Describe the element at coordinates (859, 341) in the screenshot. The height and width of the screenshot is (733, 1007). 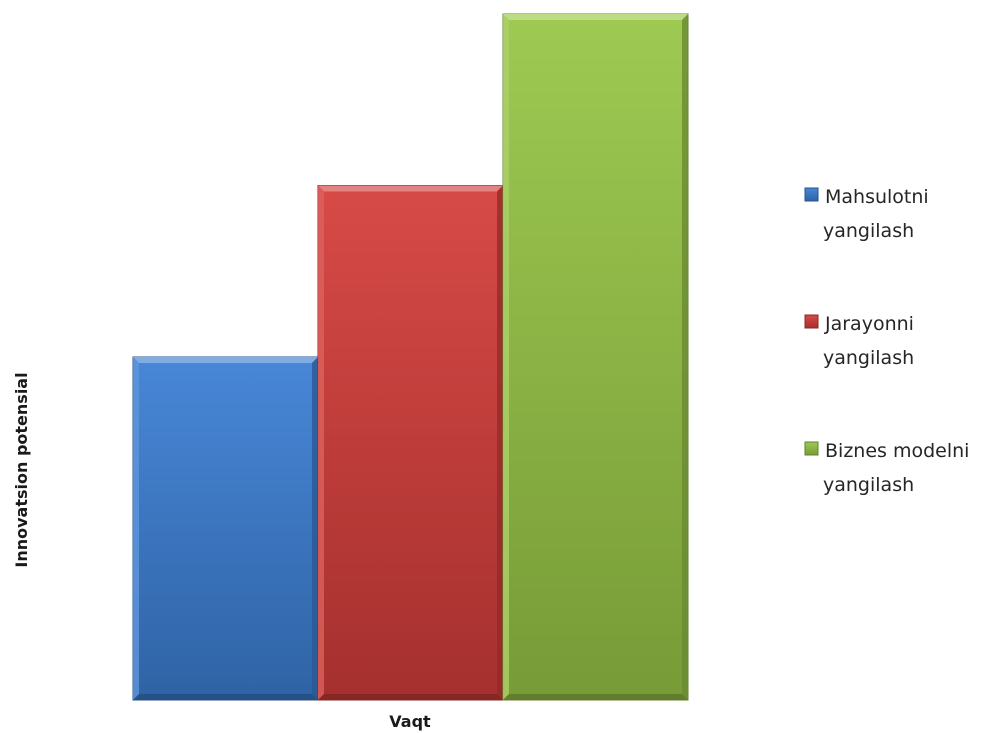
I see `legend-item-2: Jarayonni yangilash` at that location.